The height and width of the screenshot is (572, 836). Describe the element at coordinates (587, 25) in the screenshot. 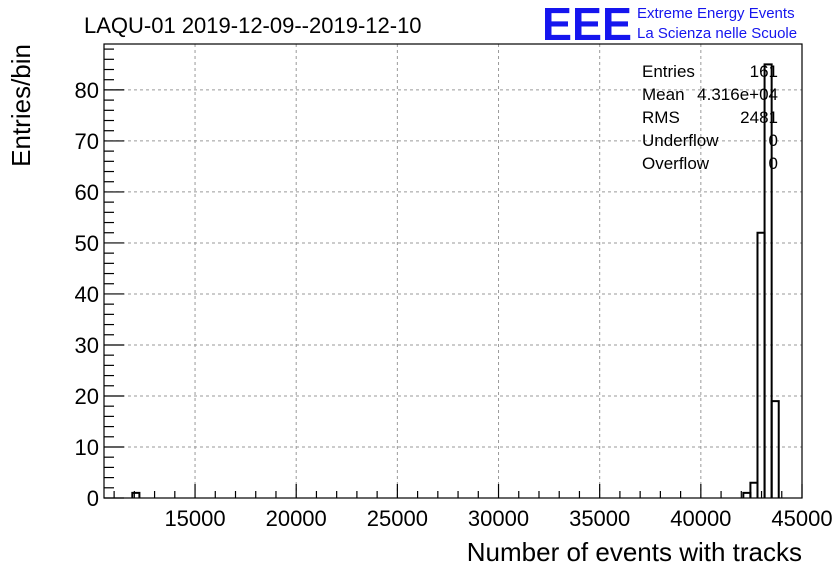

I see `logo-mark: EEE` at that location.